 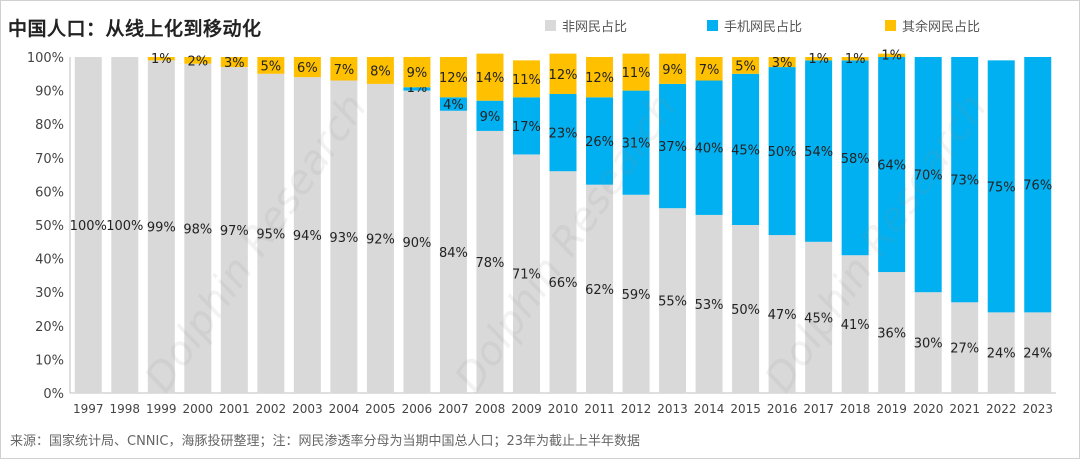 I want to click on y-tick-label: 20%, so click(x=49, y=327).